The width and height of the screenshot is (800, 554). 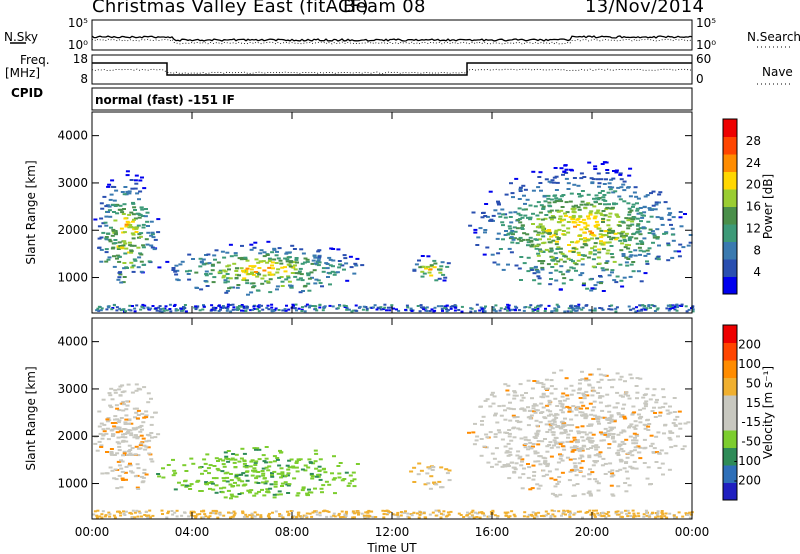 I want to click on freq-tick-label: 8, so click(x=84, y=79).